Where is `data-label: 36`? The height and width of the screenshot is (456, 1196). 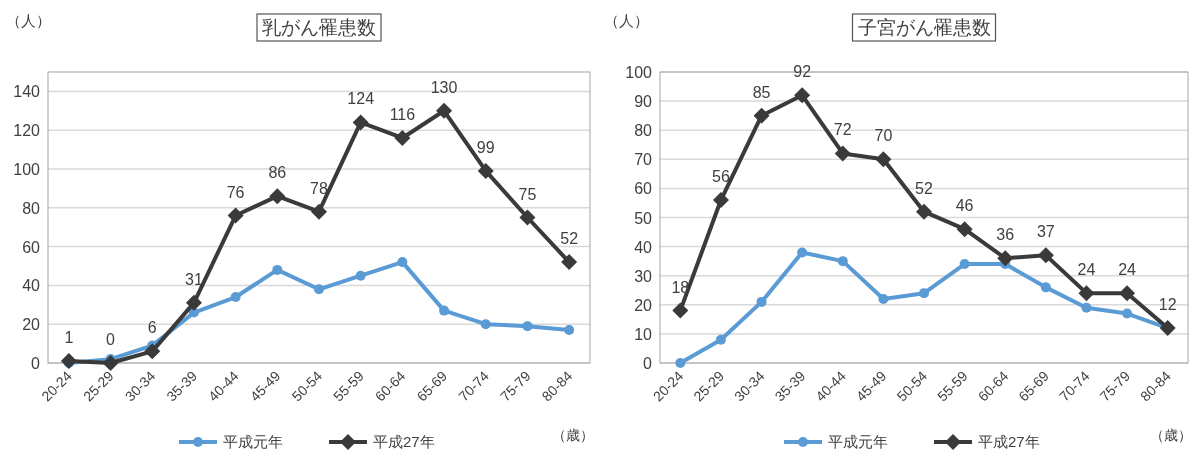 data-label: 36 is located at coordinates (1005, 235).